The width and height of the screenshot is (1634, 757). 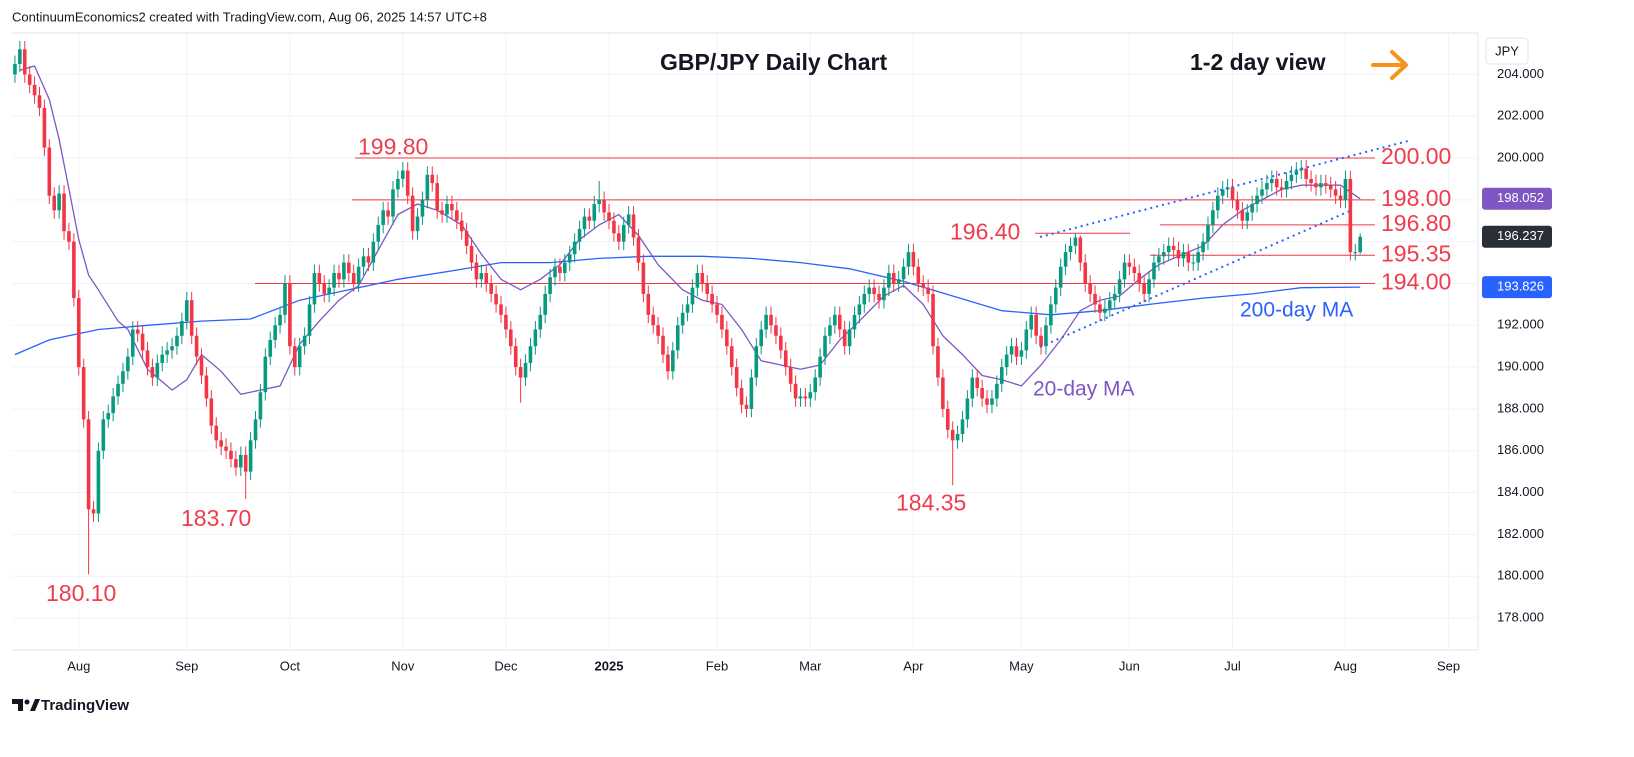 What do you see at coordinates (1520, 533) in the screenshot?
I see `y-tick-label: 182.000` at bounding box center [1520, 533].